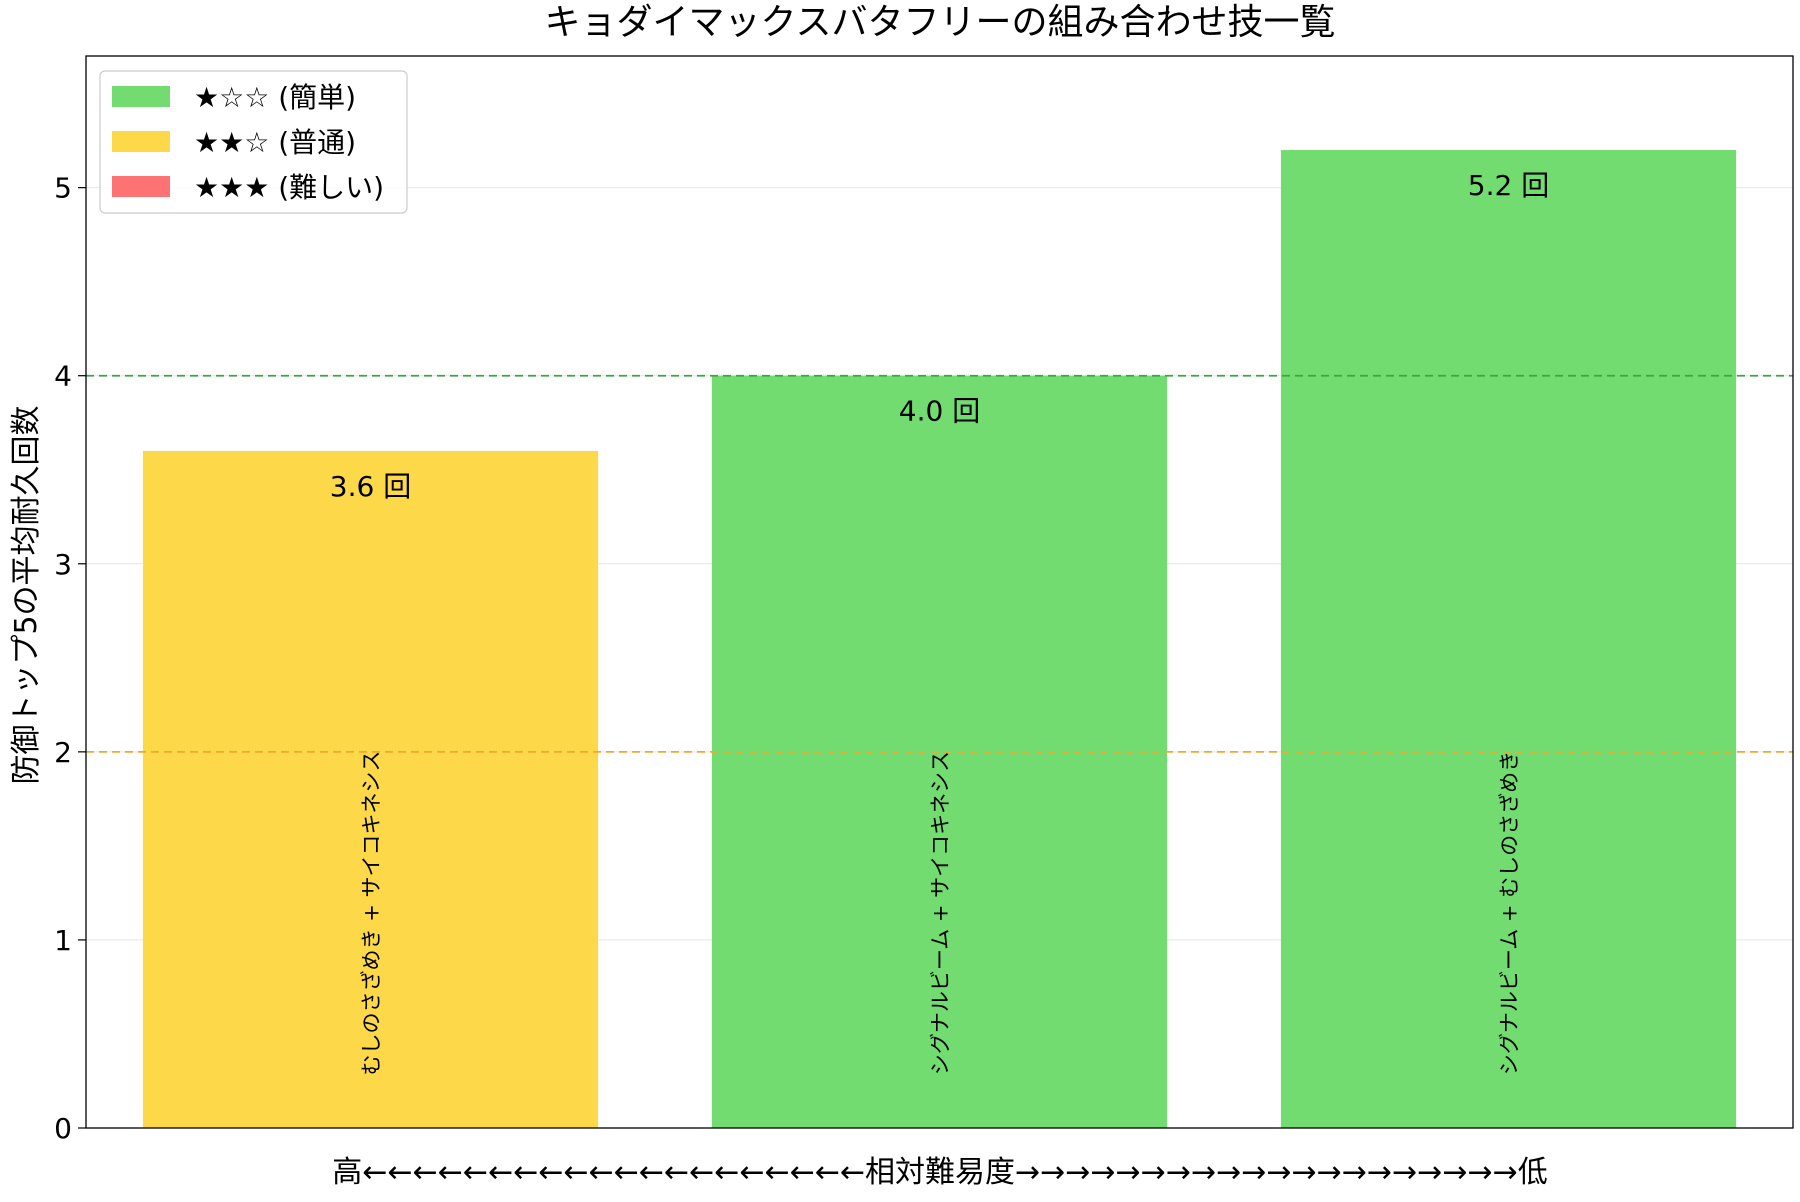  Describe the element at coordinates (940, 22) in the screenshot. I see `chart-title: キョダイマックスバタフリーの組み合わせ技一覧` at that location.